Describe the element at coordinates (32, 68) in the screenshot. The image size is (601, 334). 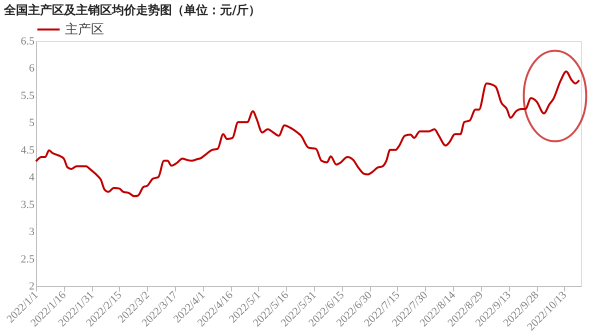
I see `y-tick-label: 6` at that location.